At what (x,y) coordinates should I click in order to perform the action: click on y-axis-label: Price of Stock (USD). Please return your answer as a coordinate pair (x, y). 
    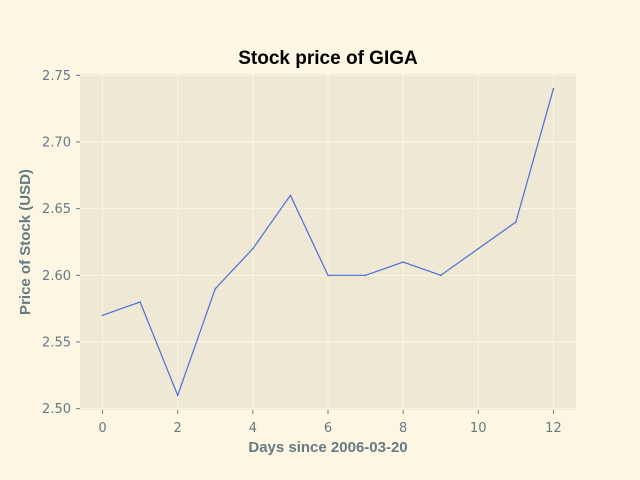
    Looking at the image, I should click on (25, 242).